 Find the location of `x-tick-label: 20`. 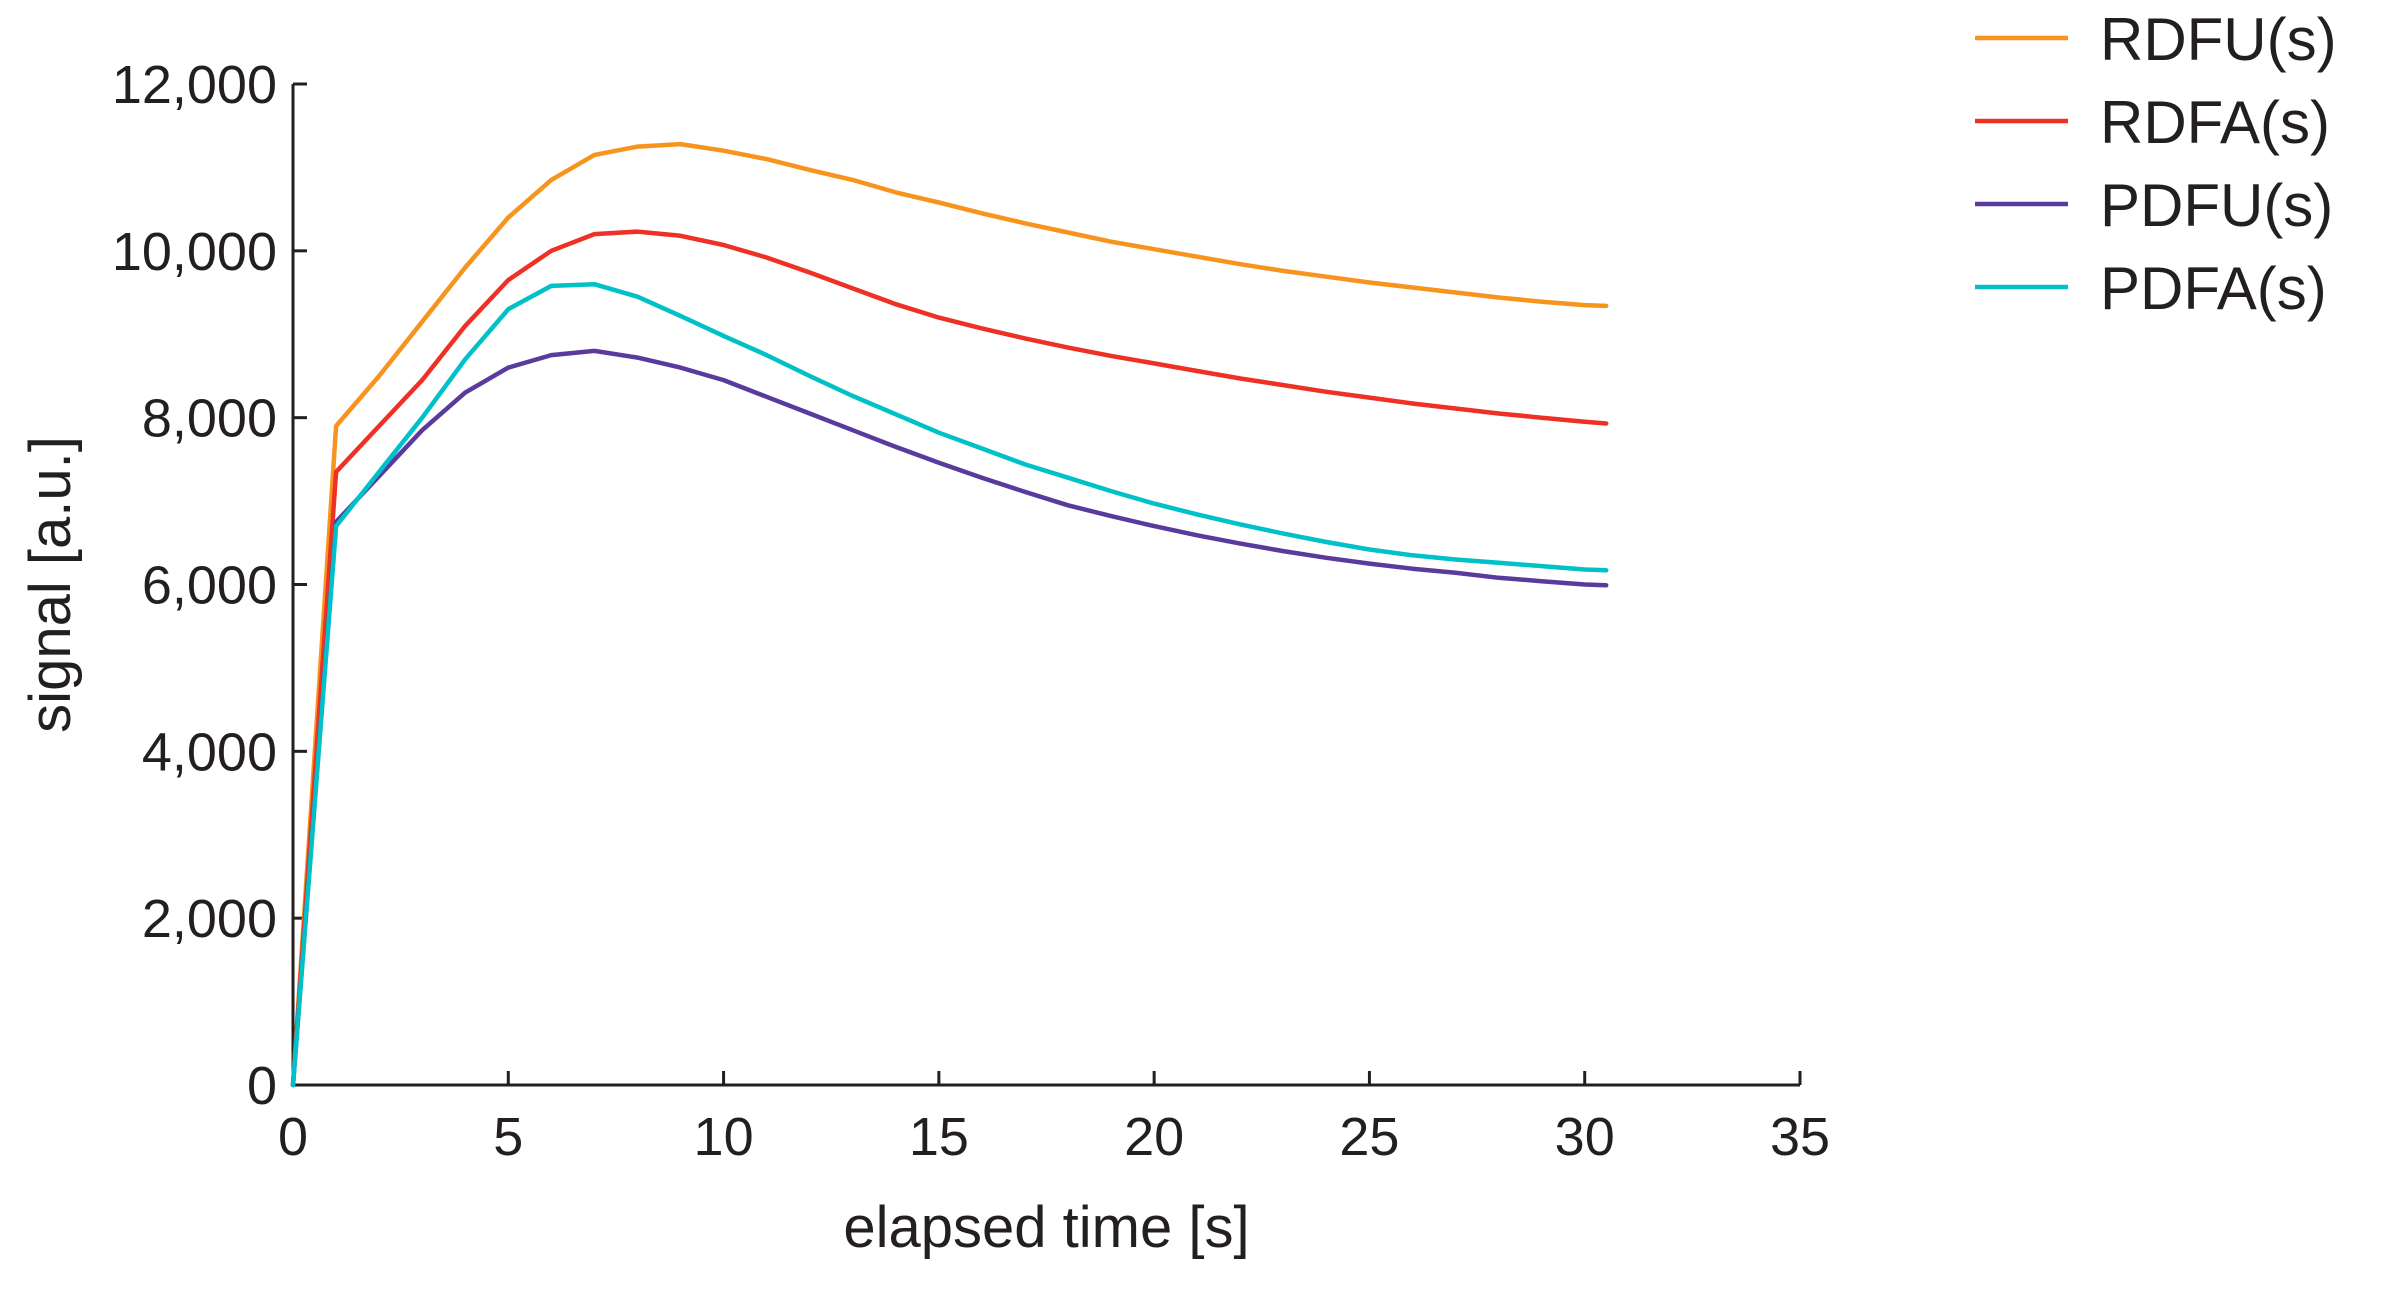

x-tick-label: 20 is located at coordinates (1154, 1137).